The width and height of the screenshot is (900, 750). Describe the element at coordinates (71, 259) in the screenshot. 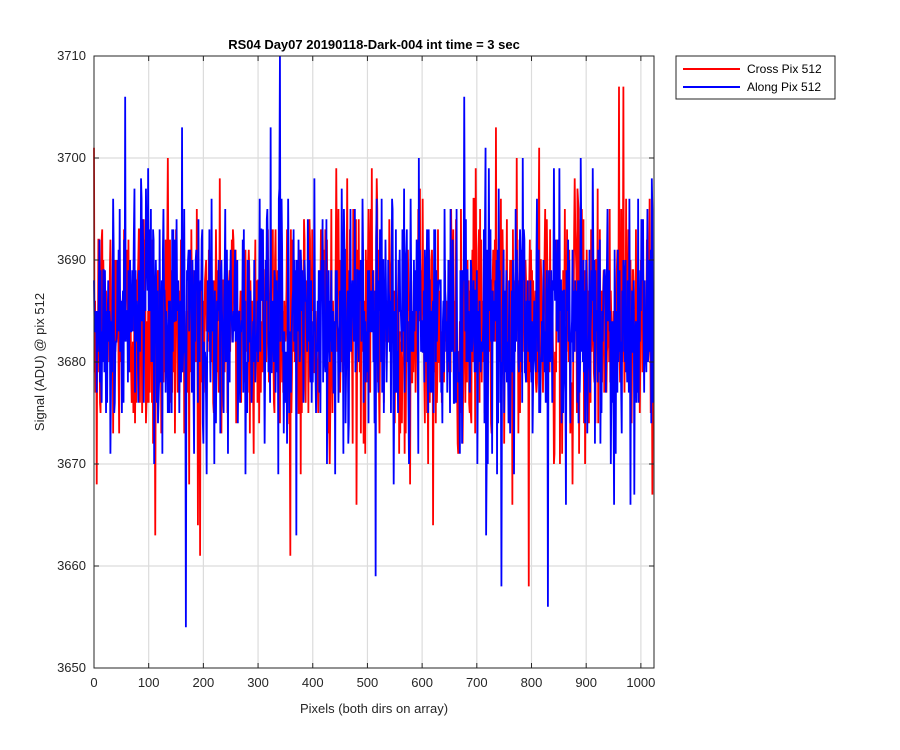

I see `y-tick-label: 3690` at that location.